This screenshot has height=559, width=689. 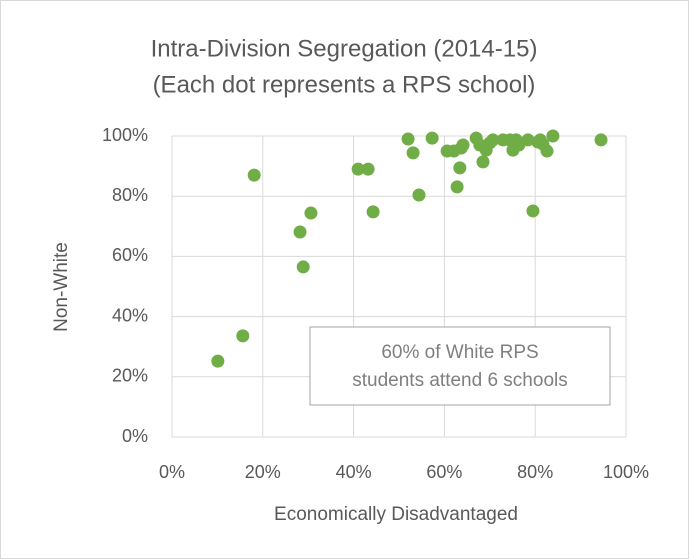 I want to click on annotation-box, so click(x=460, y=366).